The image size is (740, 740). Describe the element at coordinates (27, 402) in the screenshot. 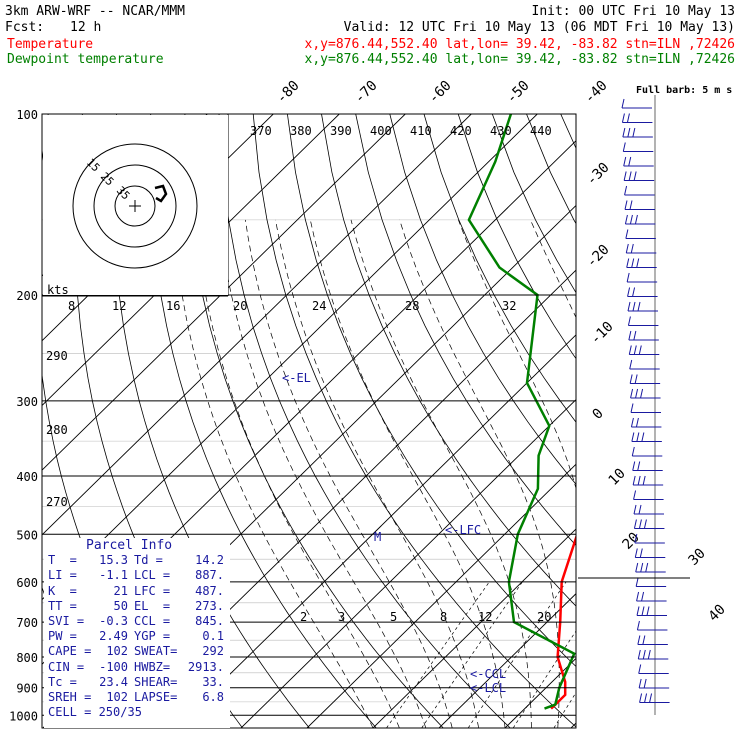

I see `isobar-label: 300` at that location.